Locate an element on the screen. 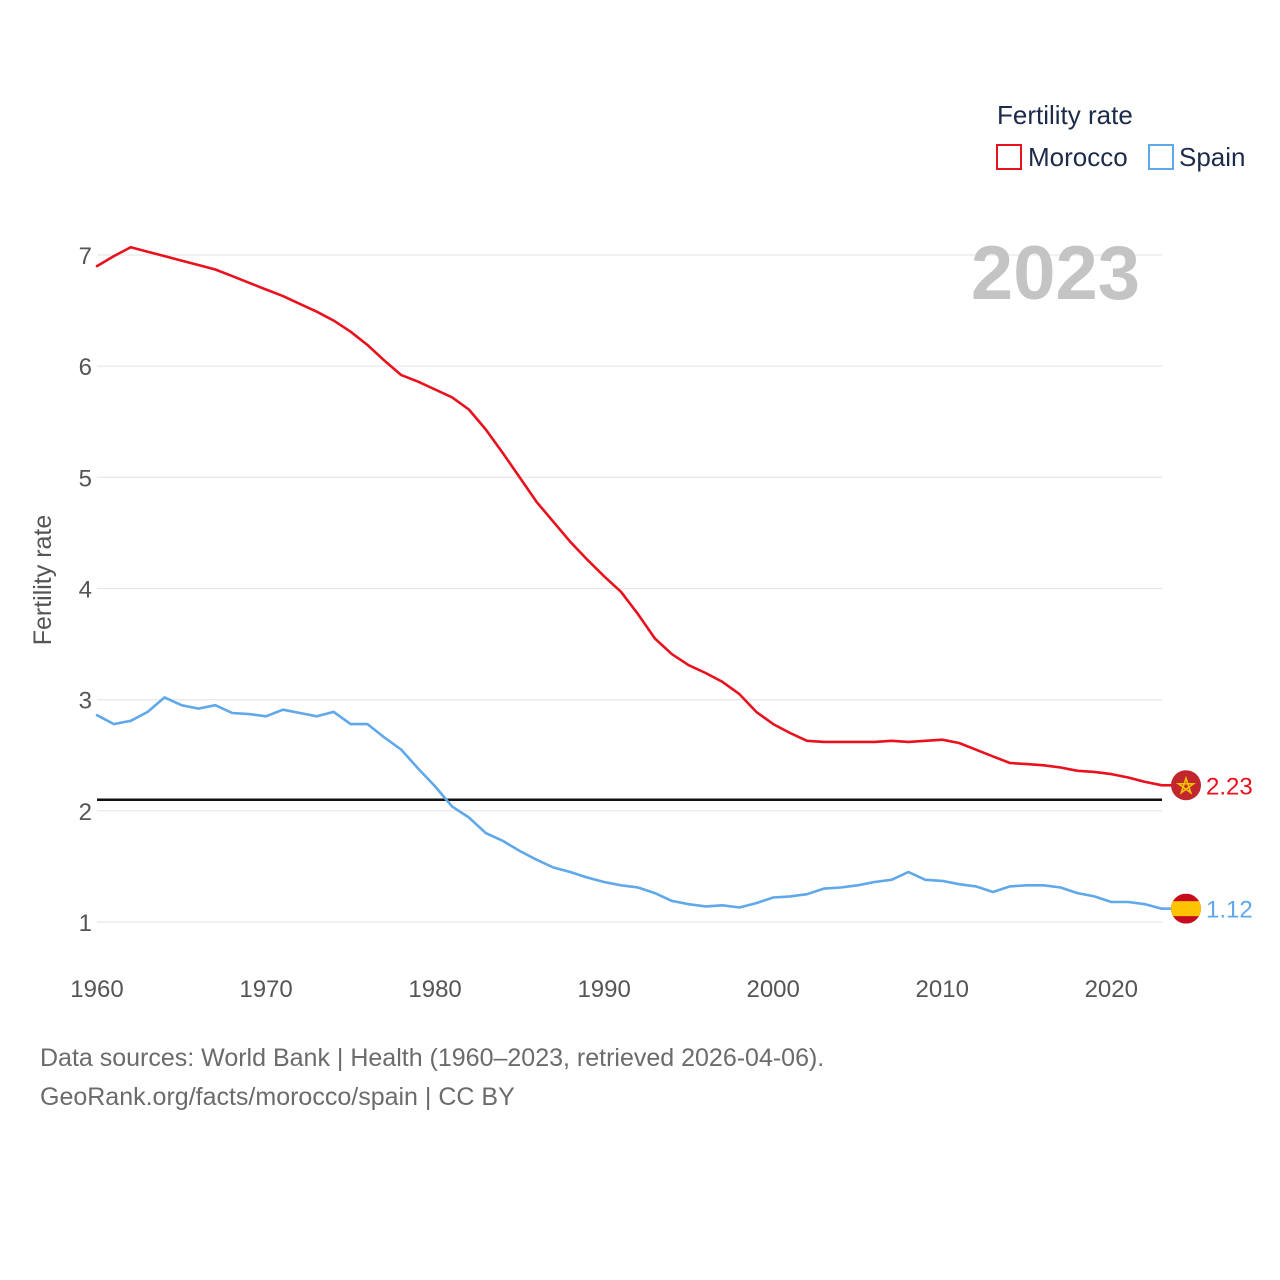 The height and width of the screenshot is (1280, 1280). x-tick-label: 1990 is located at coordinates (603, 989).